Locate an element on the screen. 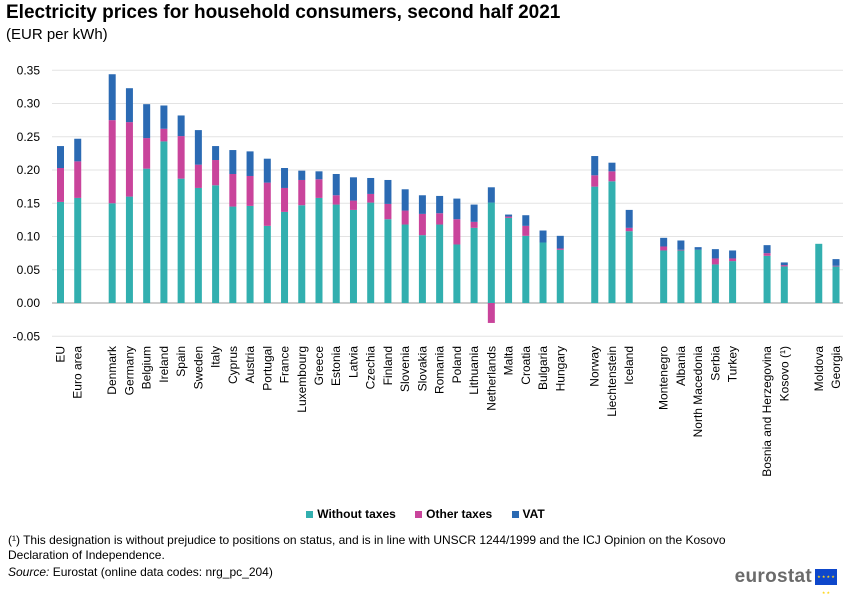  x-category-label: Croatia is located at coordinates (526, 365).